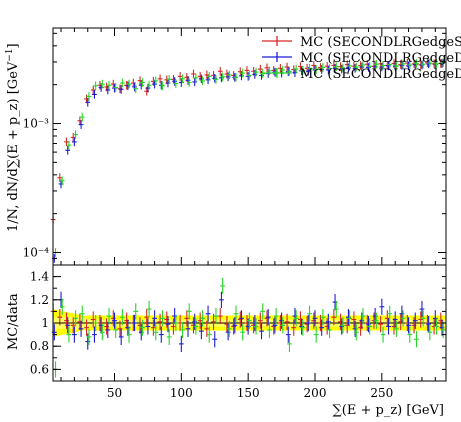 This screenshot has height=422, width=461. I want to click on legend-label-1: MC (SECONDLRGedgeSi, so click(380, 42).